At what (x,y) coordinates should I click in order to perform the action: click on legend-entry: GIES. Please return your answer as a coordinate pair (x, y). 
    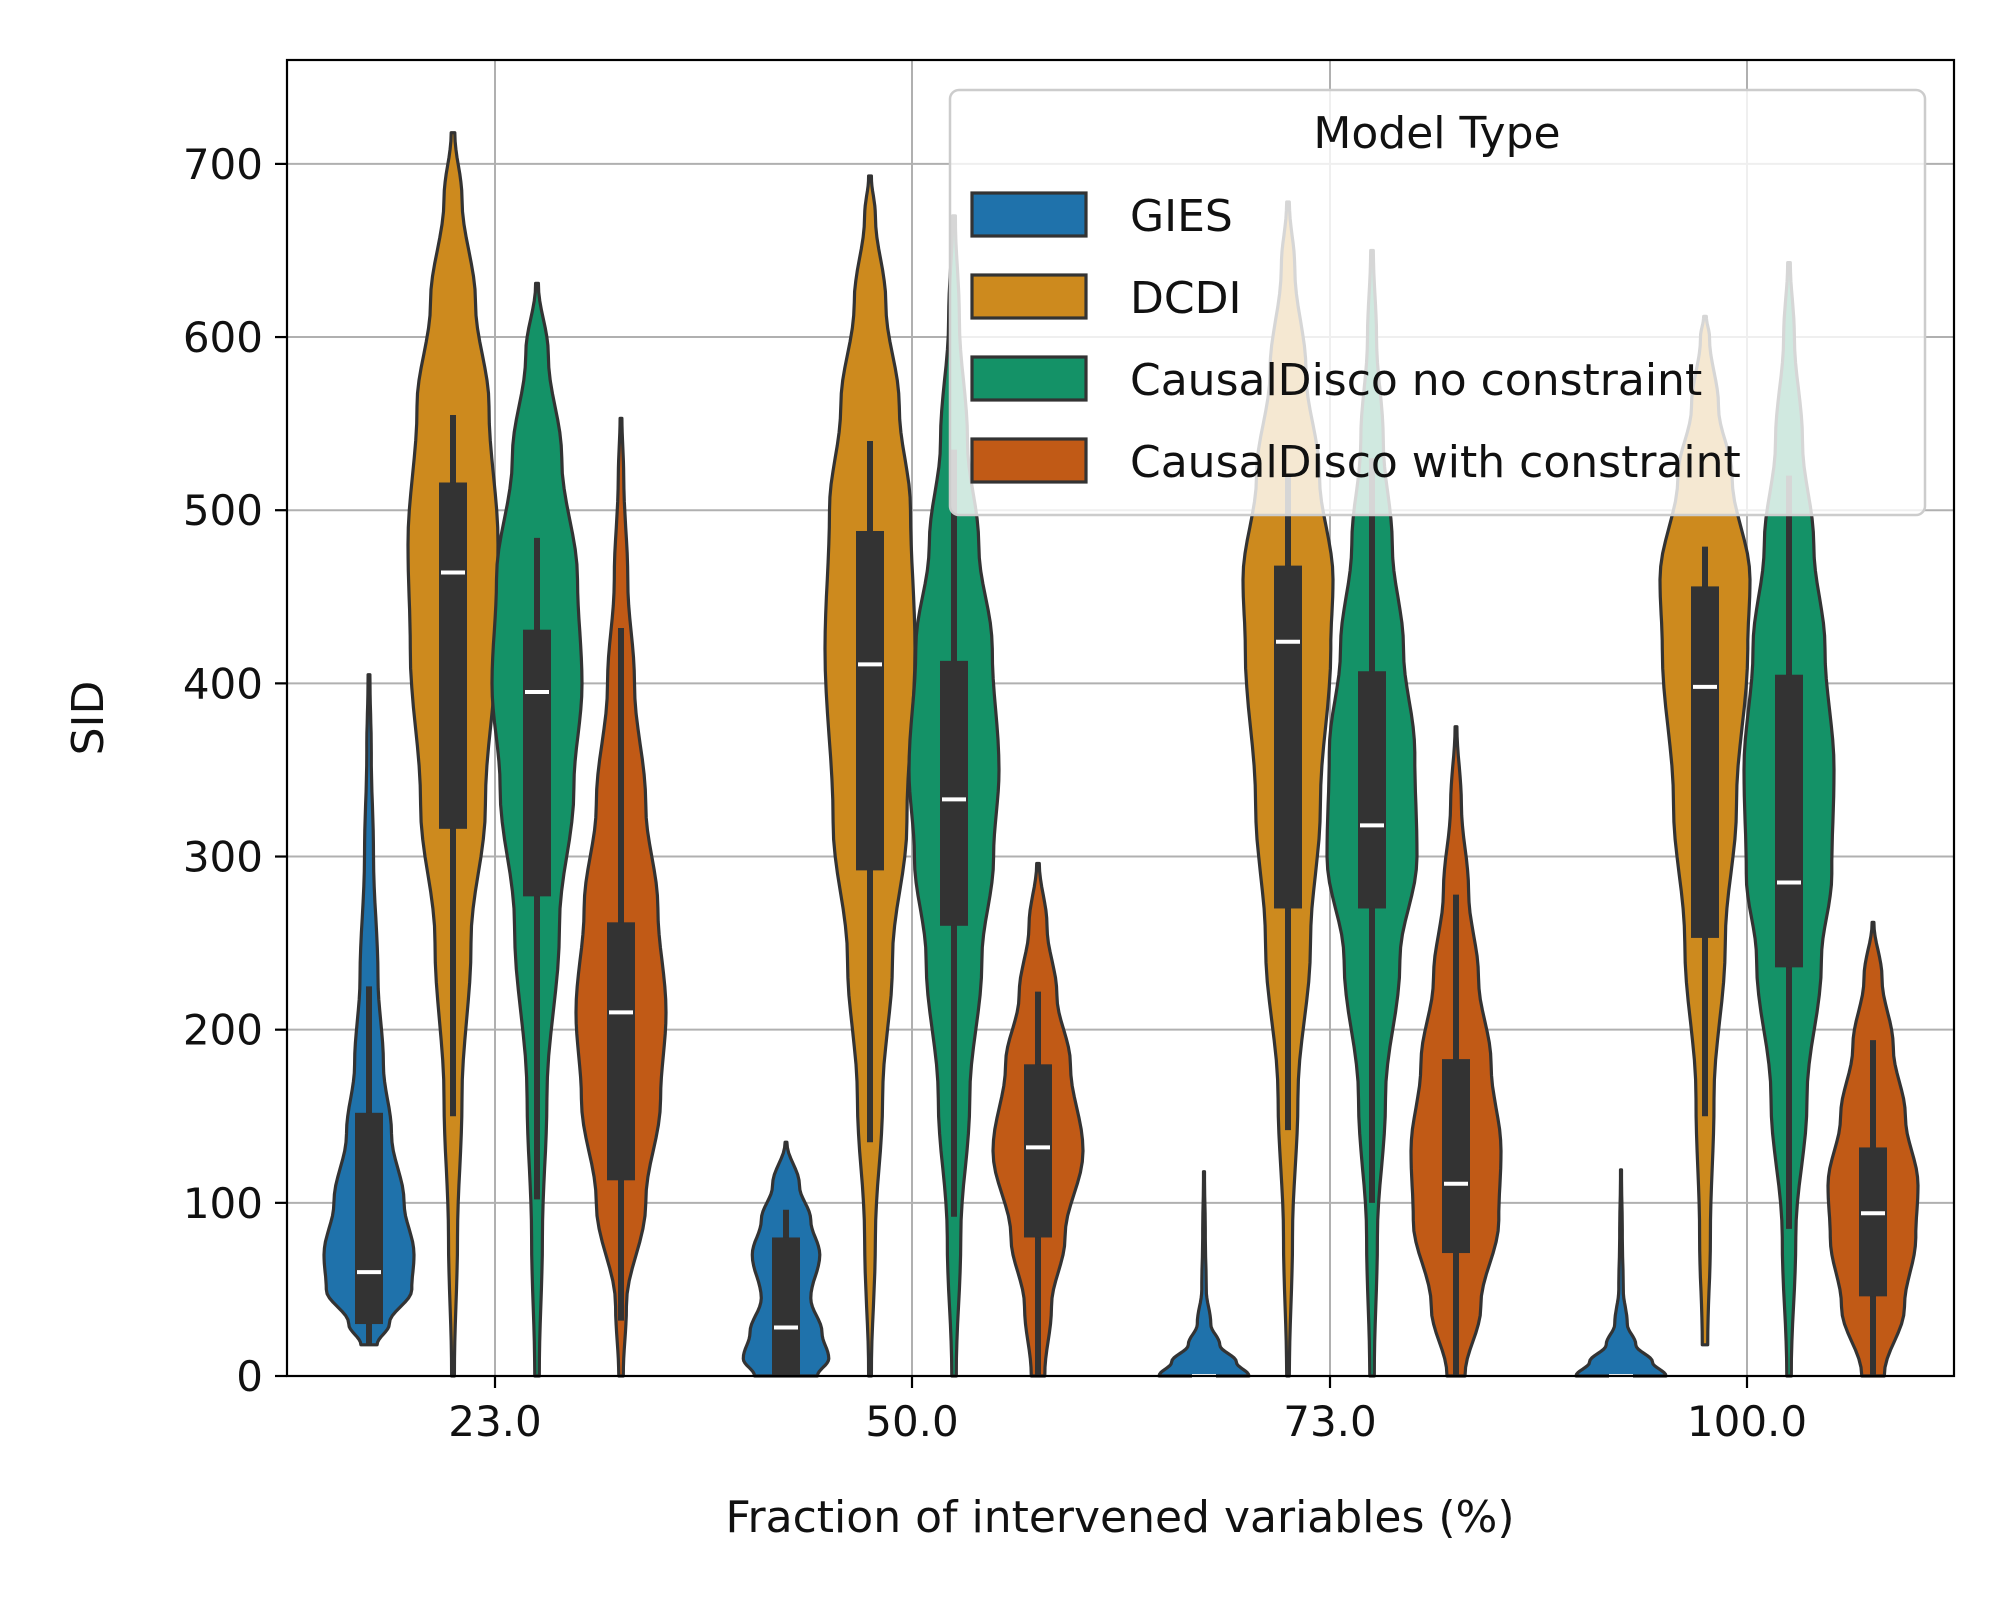
    Looking at the image, I should click on (1101, 216).